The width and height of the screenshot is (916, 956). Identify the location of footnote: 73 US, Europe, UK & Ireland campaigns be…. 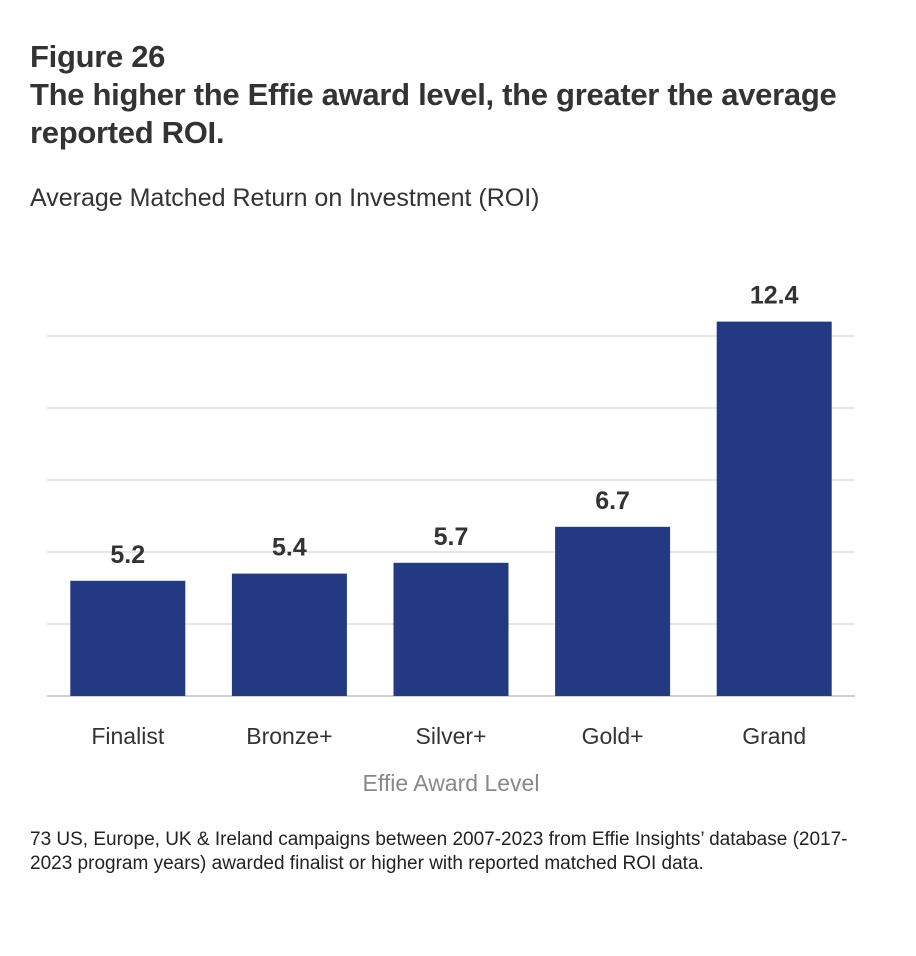
(439, 851).